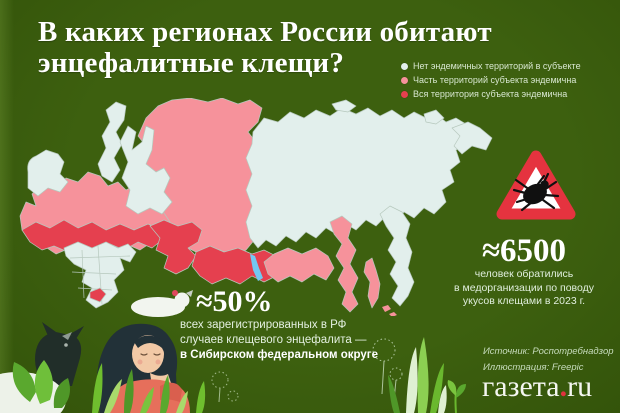 This screenshot has width=620, height=413. I want to click on legend-dot-full, so click(404, 94).